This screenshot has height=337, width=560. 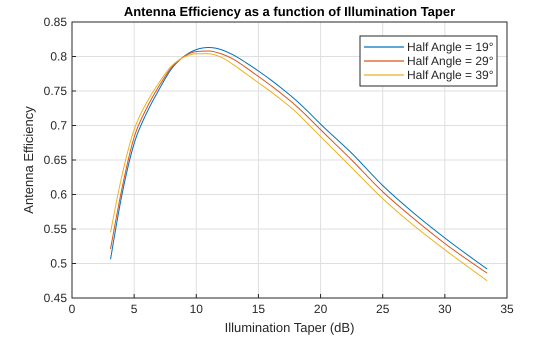 What do you see at coordinates (56, 22) in the screenshot?
I see `y-tick-label: 0.85` at bounding box center [56, 22].